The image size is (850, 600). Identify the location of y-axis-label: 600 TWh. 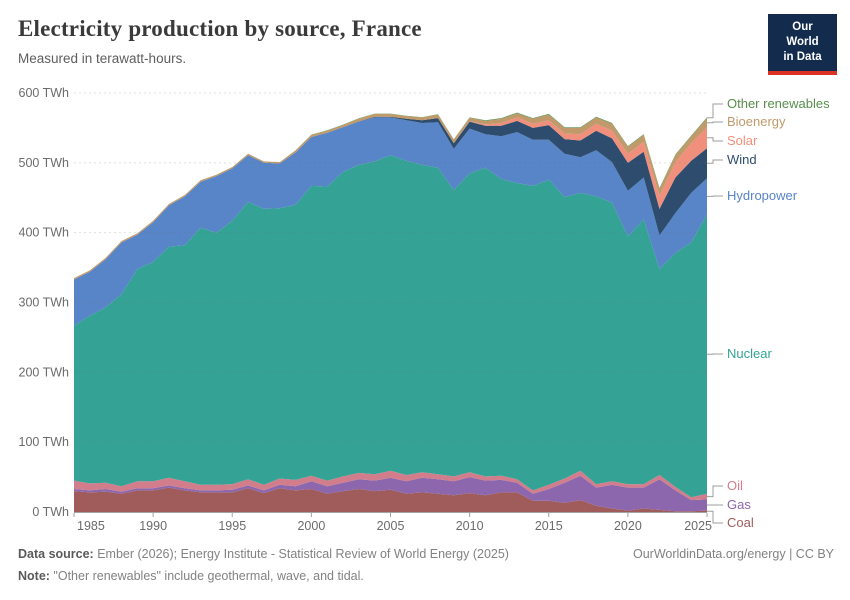
(44, 93).